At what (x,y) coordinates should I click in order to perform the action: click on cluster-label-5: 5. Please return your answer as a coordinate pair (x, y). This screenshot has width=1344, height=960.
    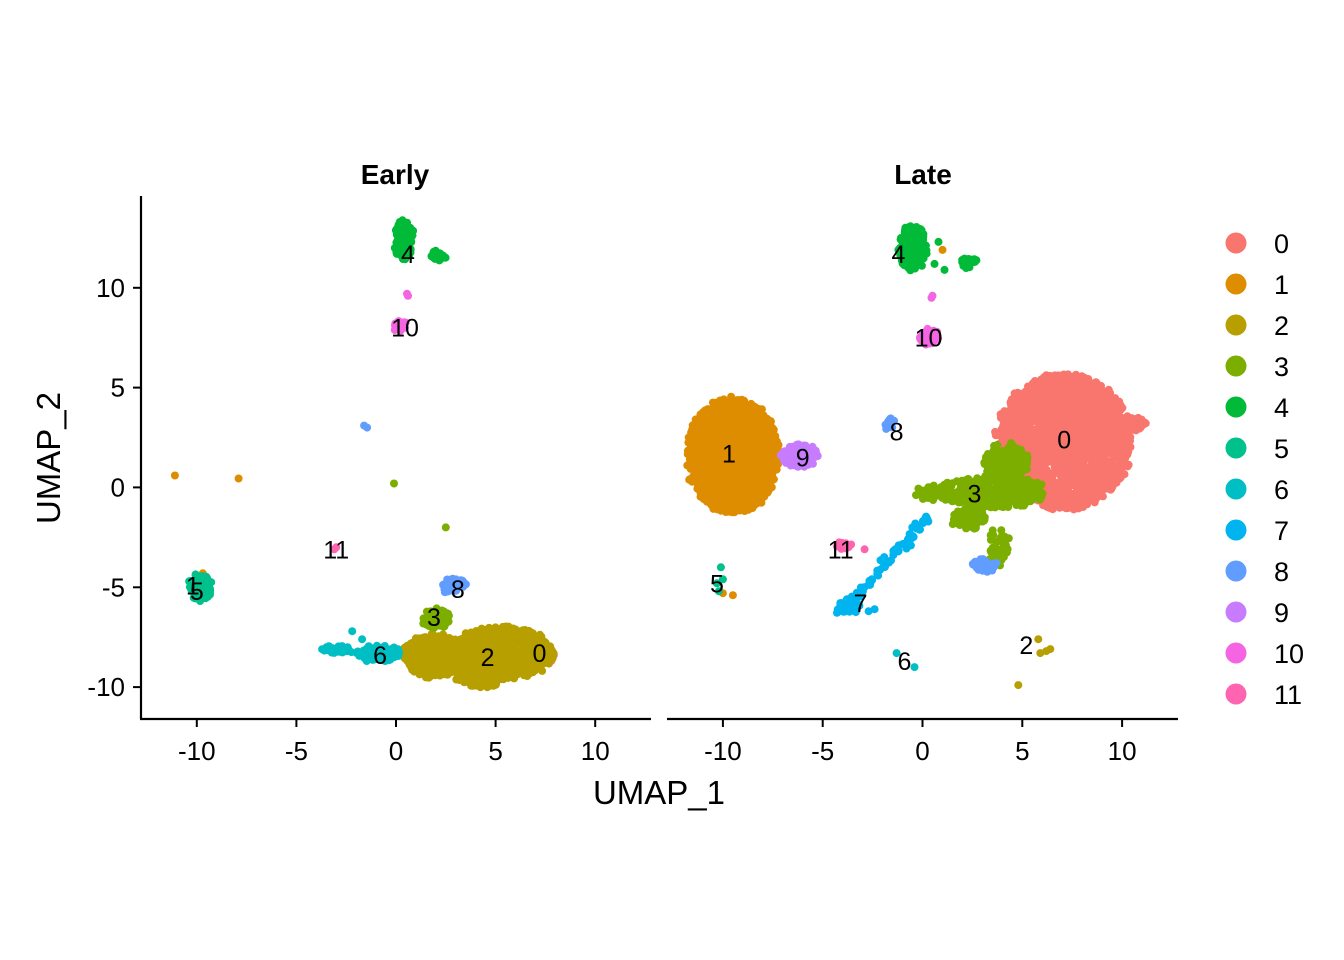
    Looking at the image, I should click on (197, 592).